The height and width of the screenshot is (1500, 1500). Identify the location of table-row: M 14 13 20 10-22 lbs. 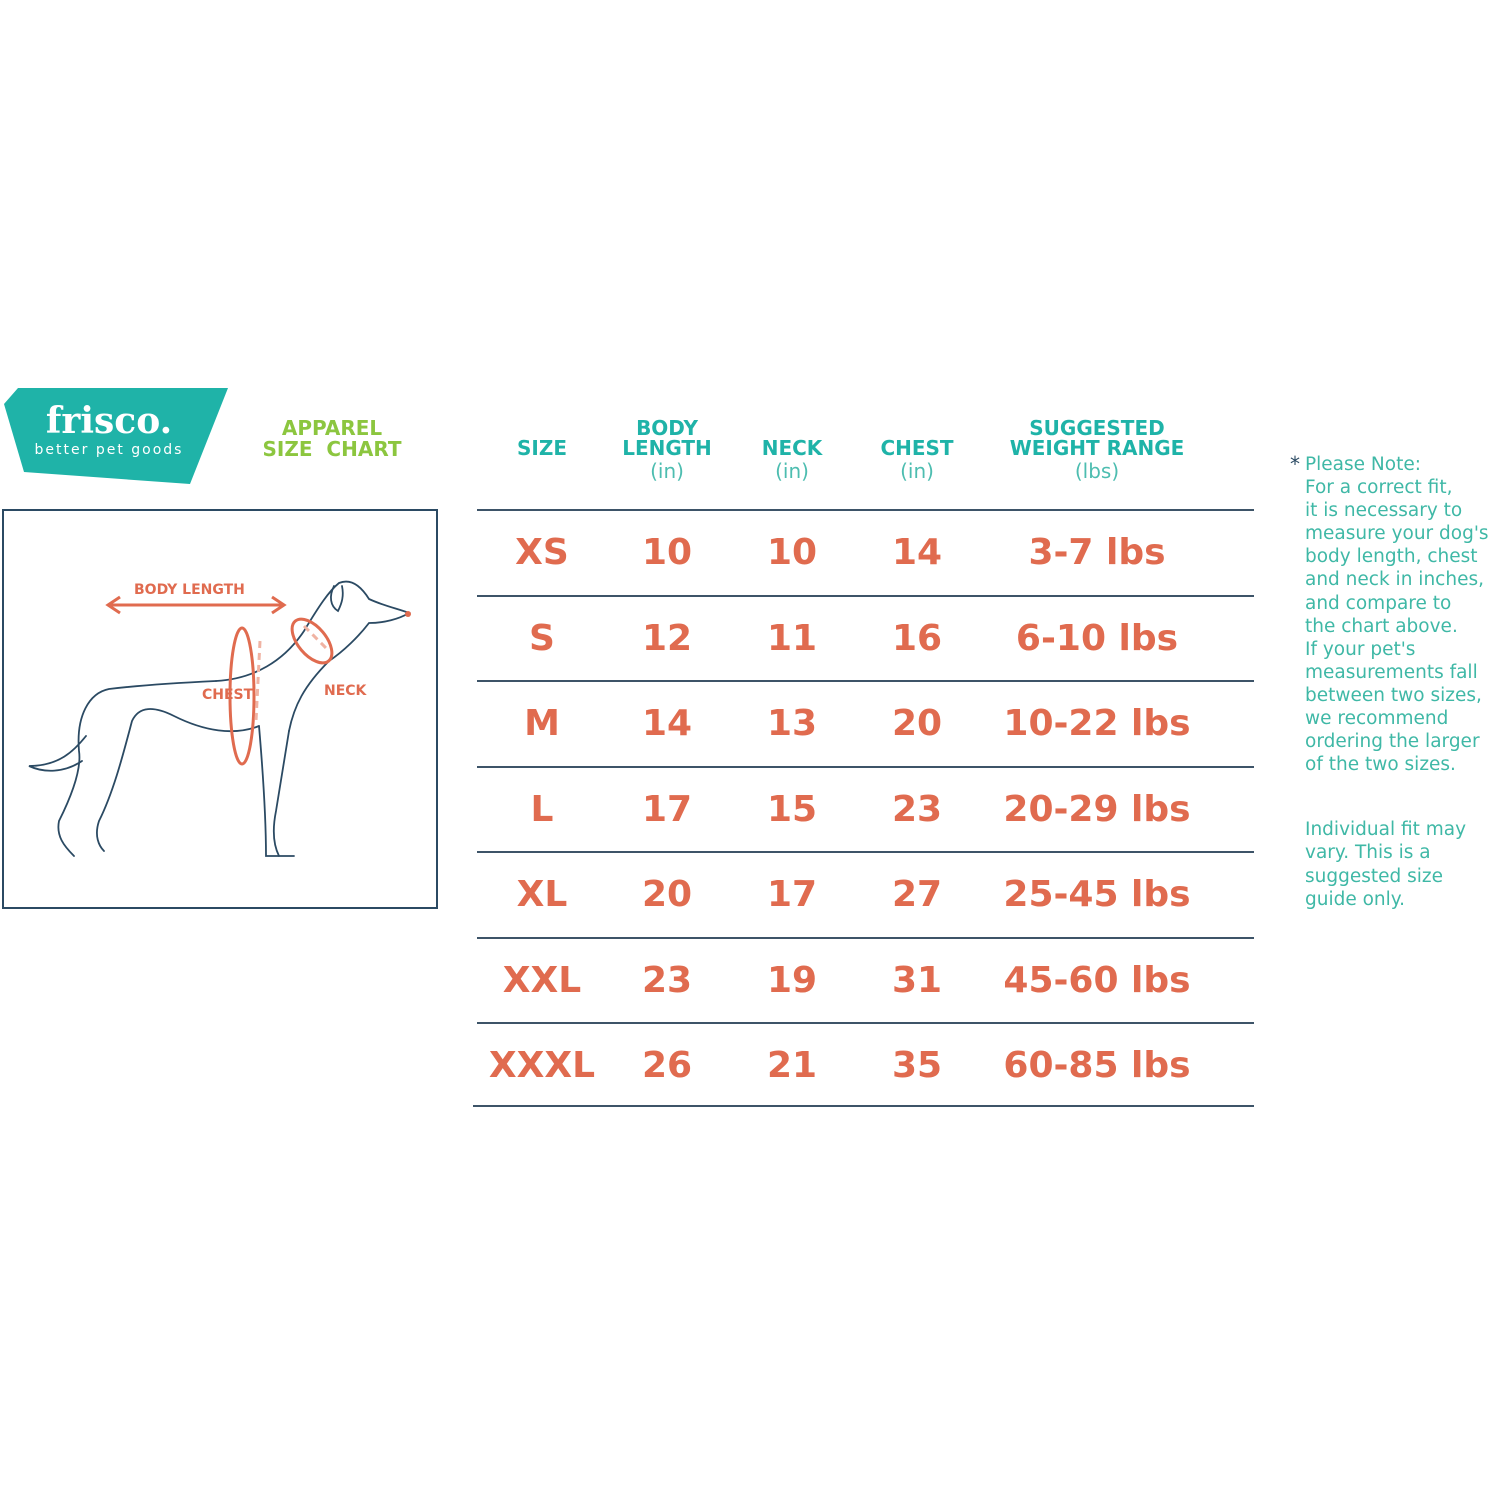
(865, 723).